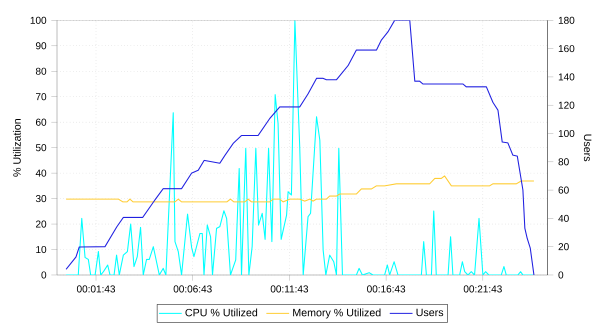 The image size is (600, 323). What do you see at coordinates (430, 312) in the screenshot?
I see `legend-label: Users` at bounding box center [430, 312].